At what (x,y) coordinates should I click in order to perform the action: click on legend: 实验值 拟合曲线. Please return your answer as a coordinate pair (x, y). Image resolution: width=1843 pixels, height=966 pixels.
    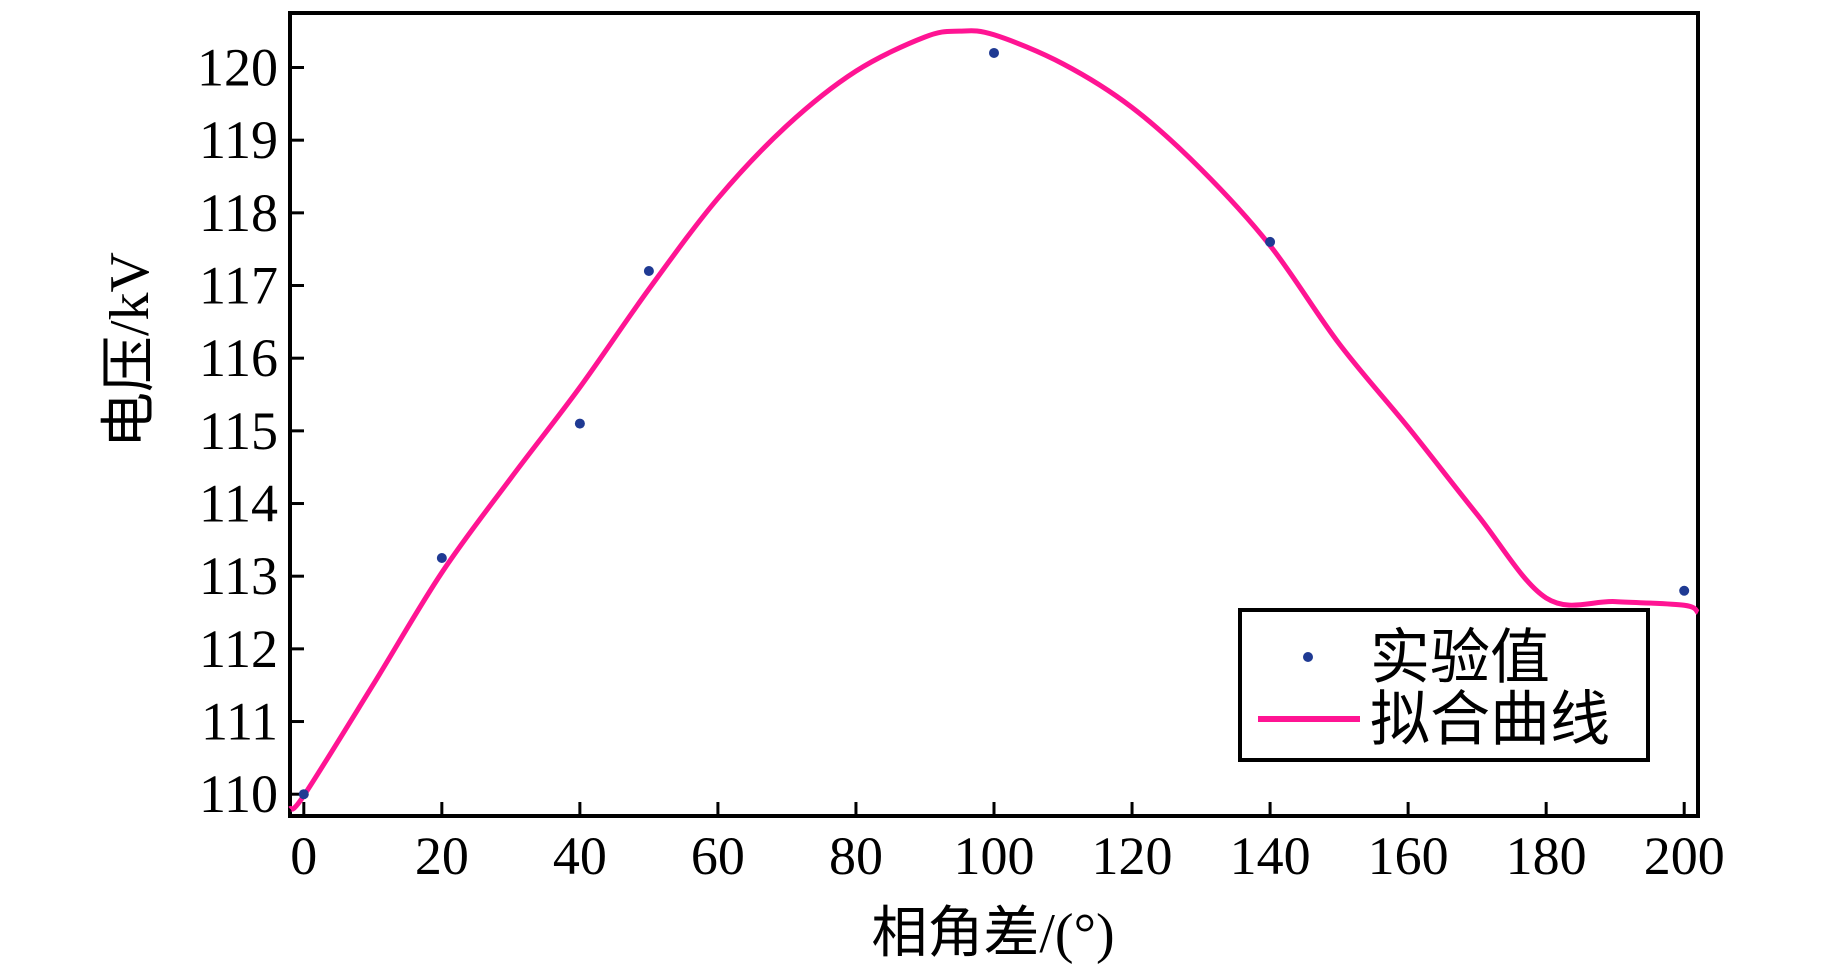
    Looking at the image, I should click on (1444, 685).